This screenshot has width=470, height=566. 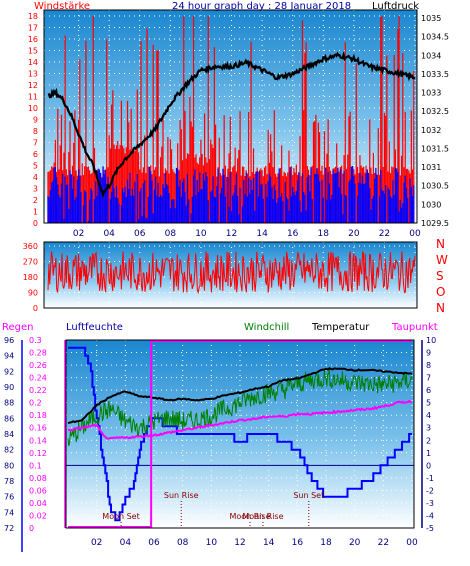 I want to click on climate-x-tick: 20, so click(x=355, y=543).